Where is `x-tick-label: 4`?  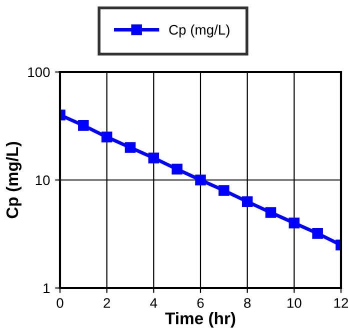
x-tick-label: 4 is located at coordinates (154, 303).